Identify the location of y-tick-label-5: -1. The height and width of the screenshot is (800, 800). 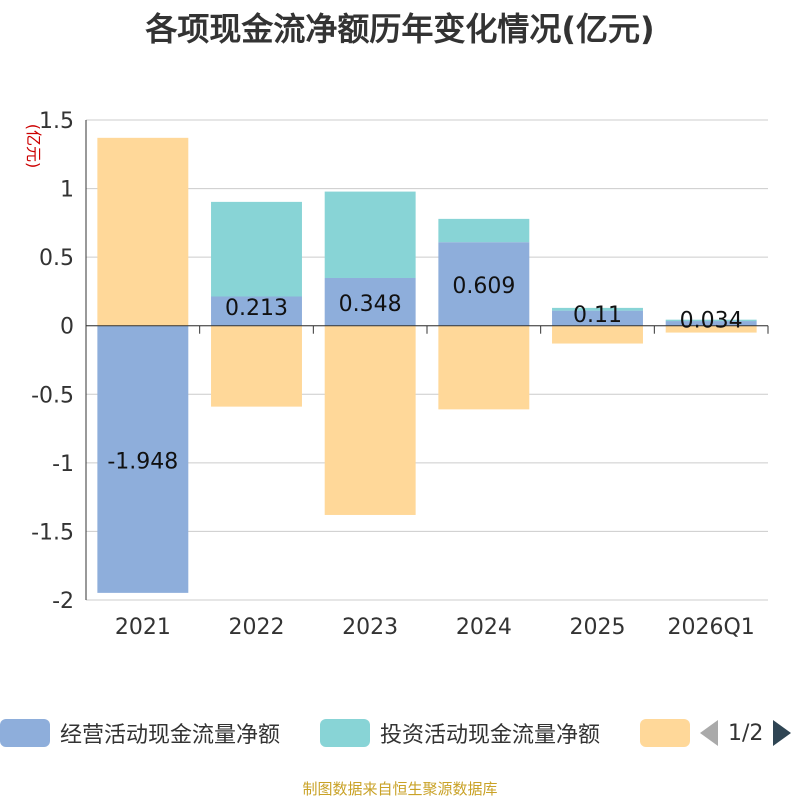
(63, 464).